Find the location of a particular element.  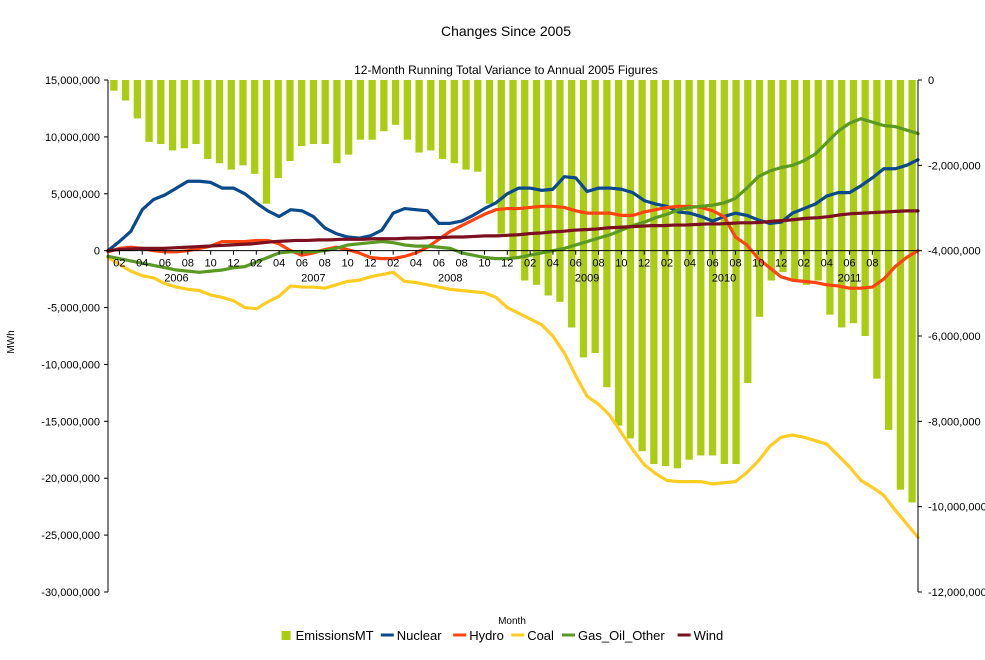

y2-tick-label: -4,000,000 is located at coordinates (954, 252).